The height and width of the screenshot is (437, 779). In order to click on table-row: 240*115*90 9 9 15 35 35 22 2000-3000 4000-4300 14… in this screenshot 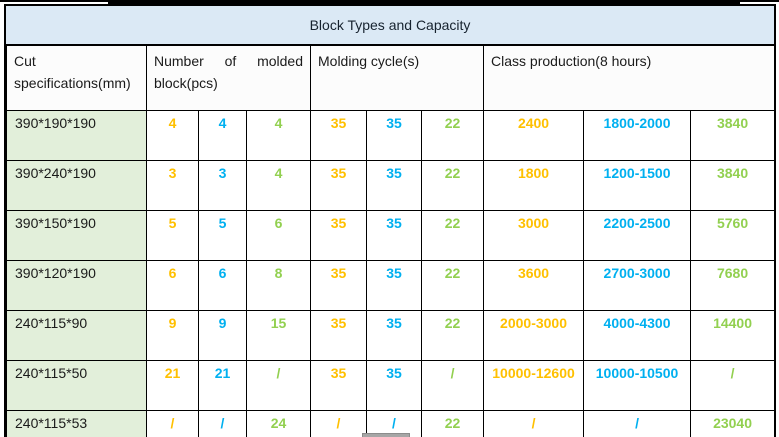, I will do `click(391, 335)`.